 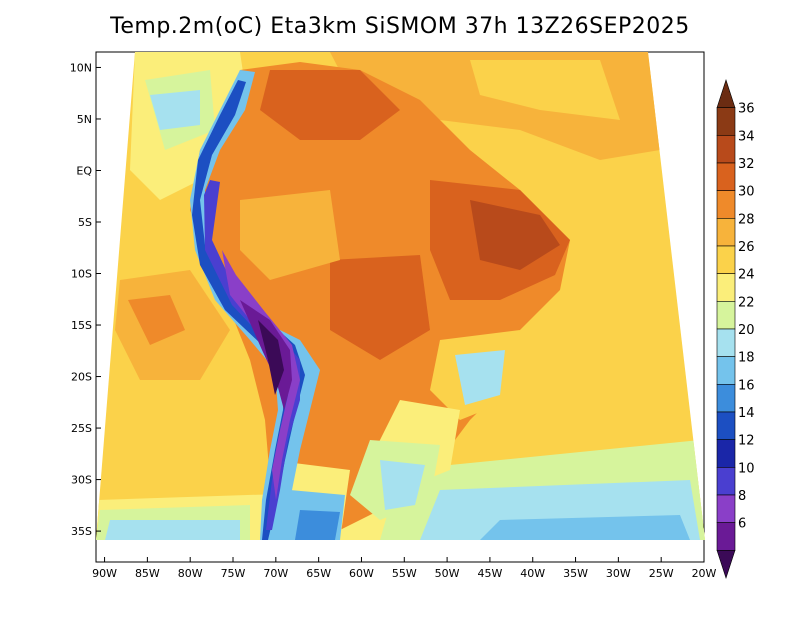 What do you see at coordinates (81, 274) in the screenshot?
I see `lat-tick-label: 10S` at bounding box center [81, 274].